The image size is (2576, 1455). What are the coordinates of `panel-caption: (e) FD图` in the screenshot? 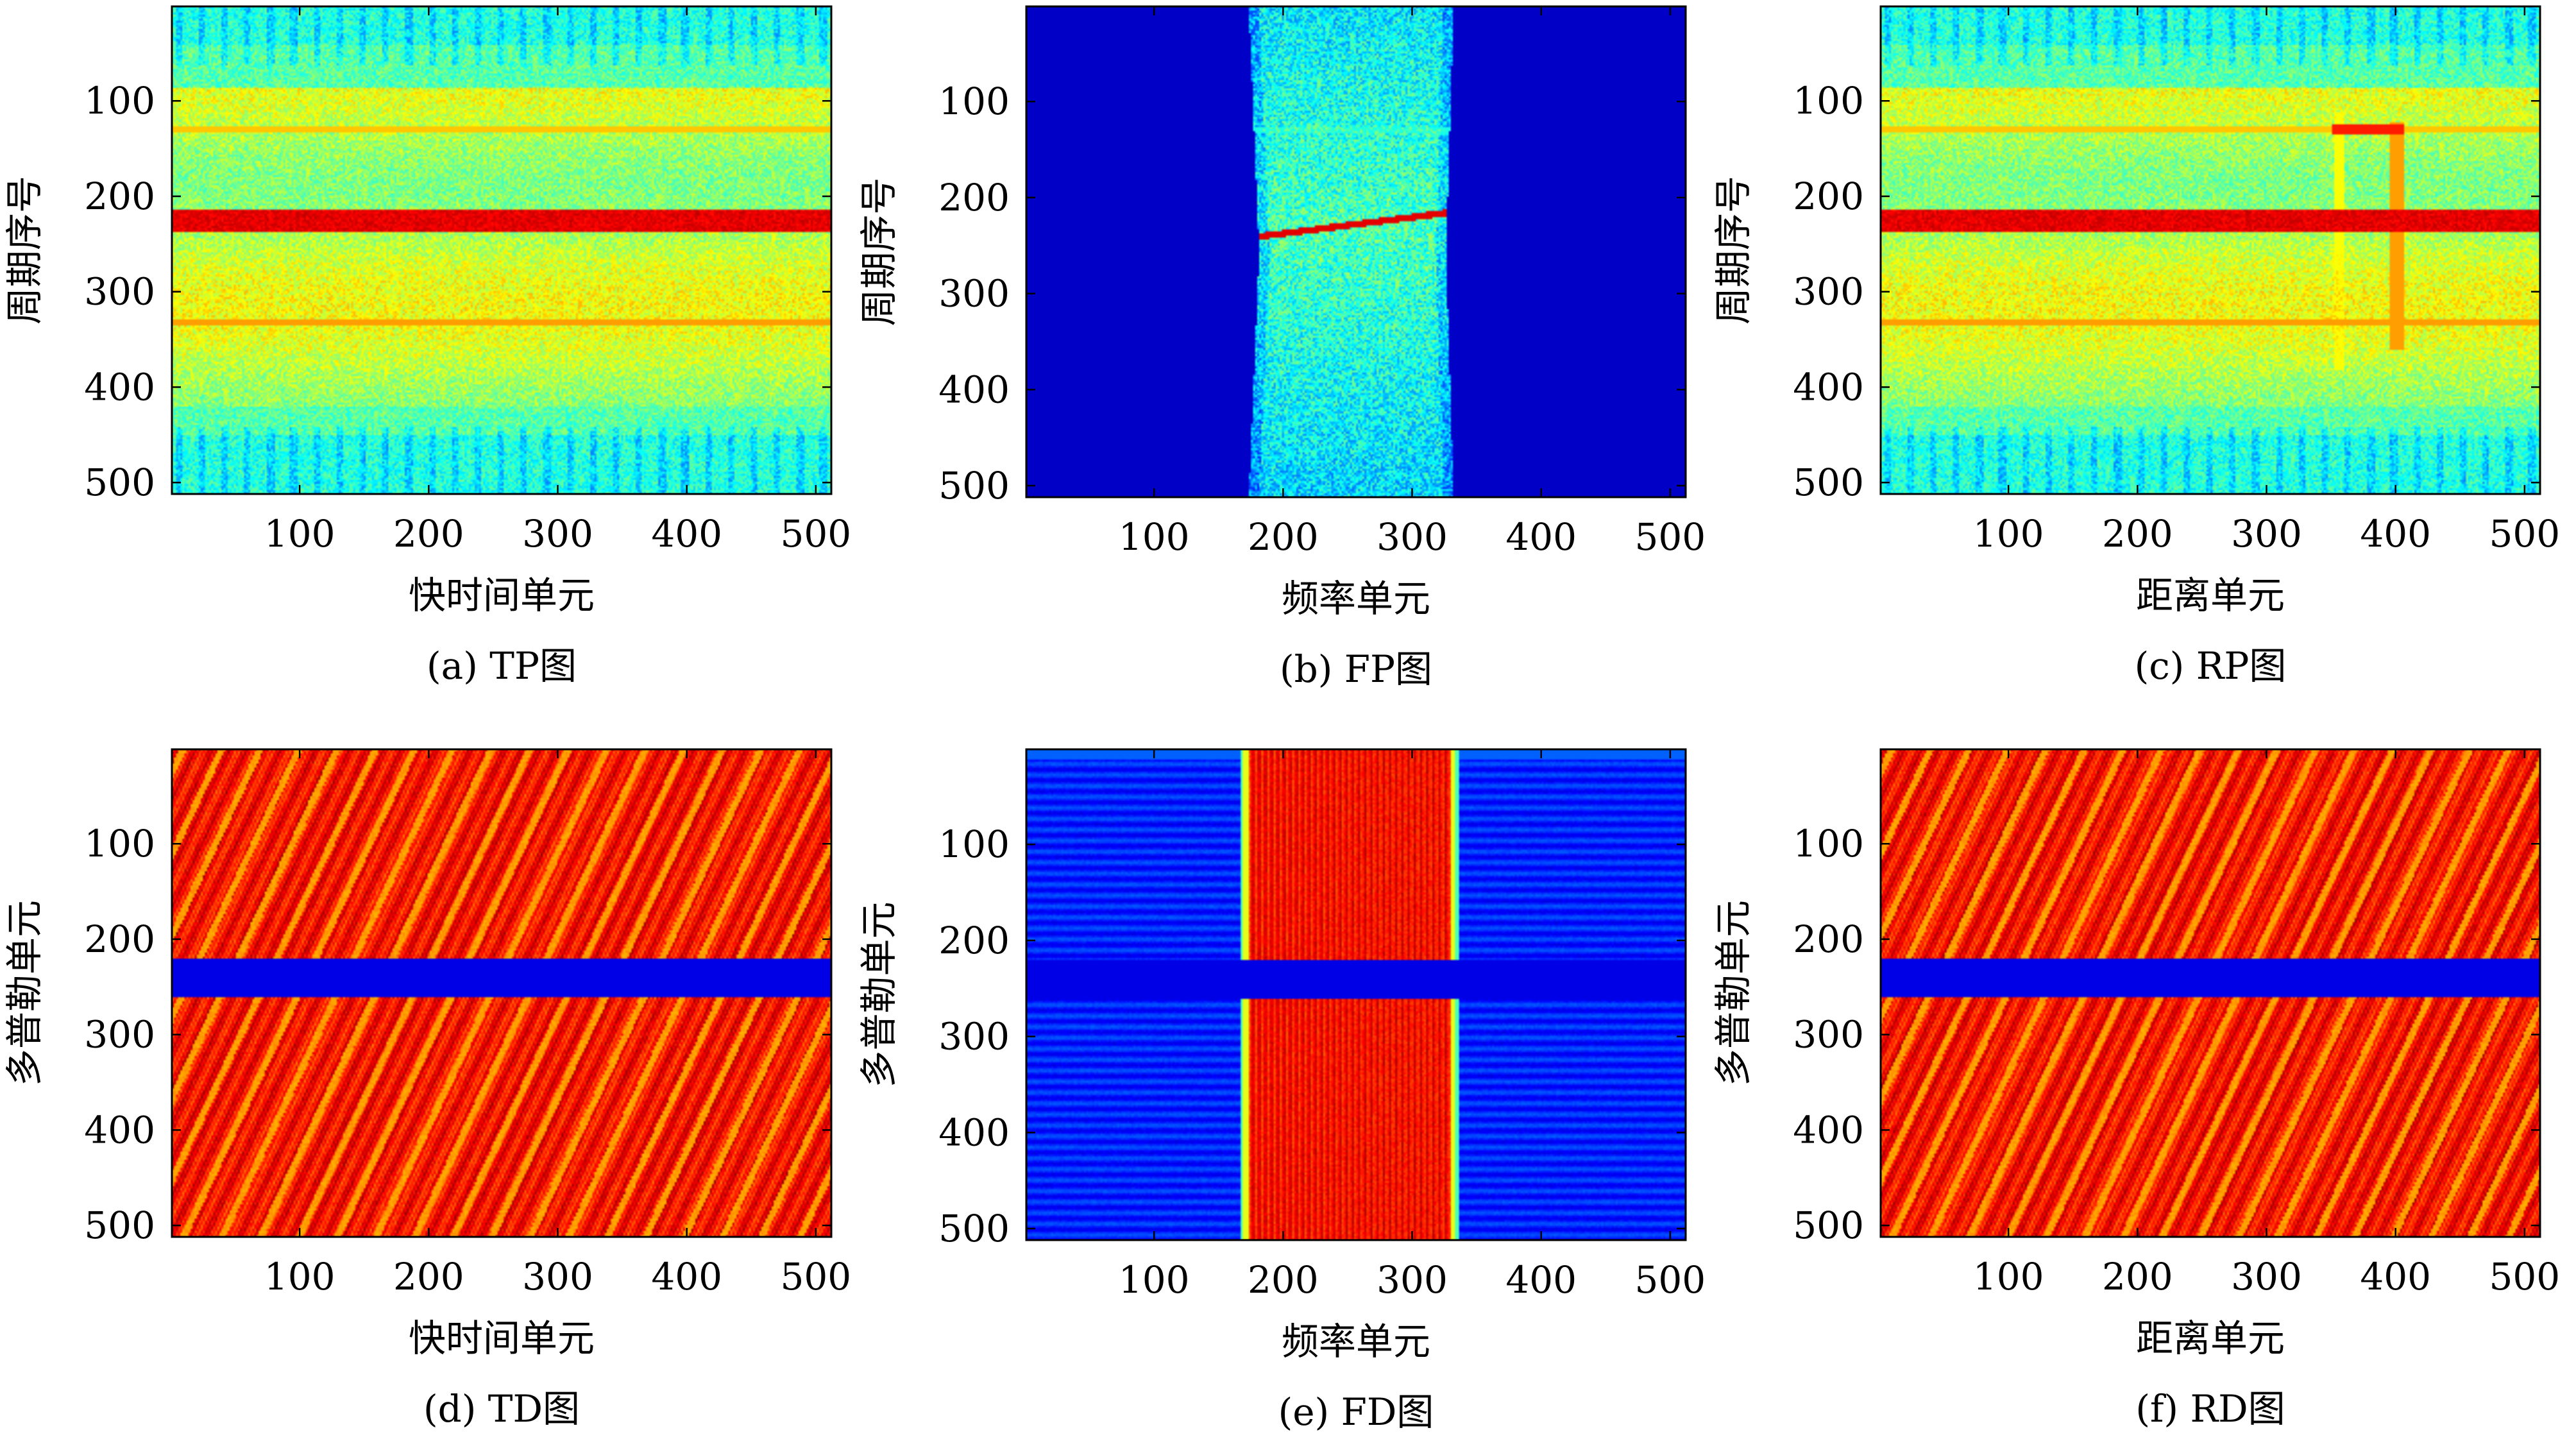 It's located at (1356, 1412).